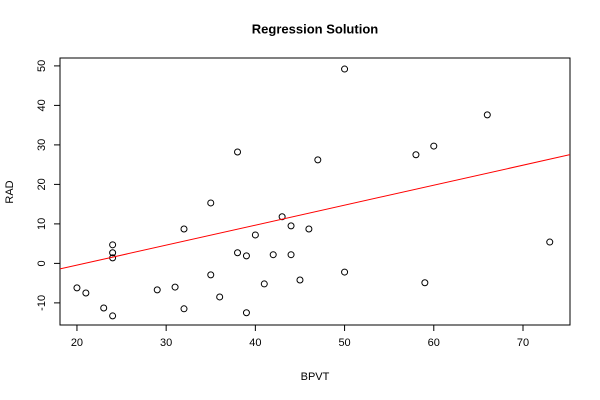  What do you see at coordinates (42, 66) in the screenshot?
I see `y-tick-label: 50` at bounding box center [42, 66].